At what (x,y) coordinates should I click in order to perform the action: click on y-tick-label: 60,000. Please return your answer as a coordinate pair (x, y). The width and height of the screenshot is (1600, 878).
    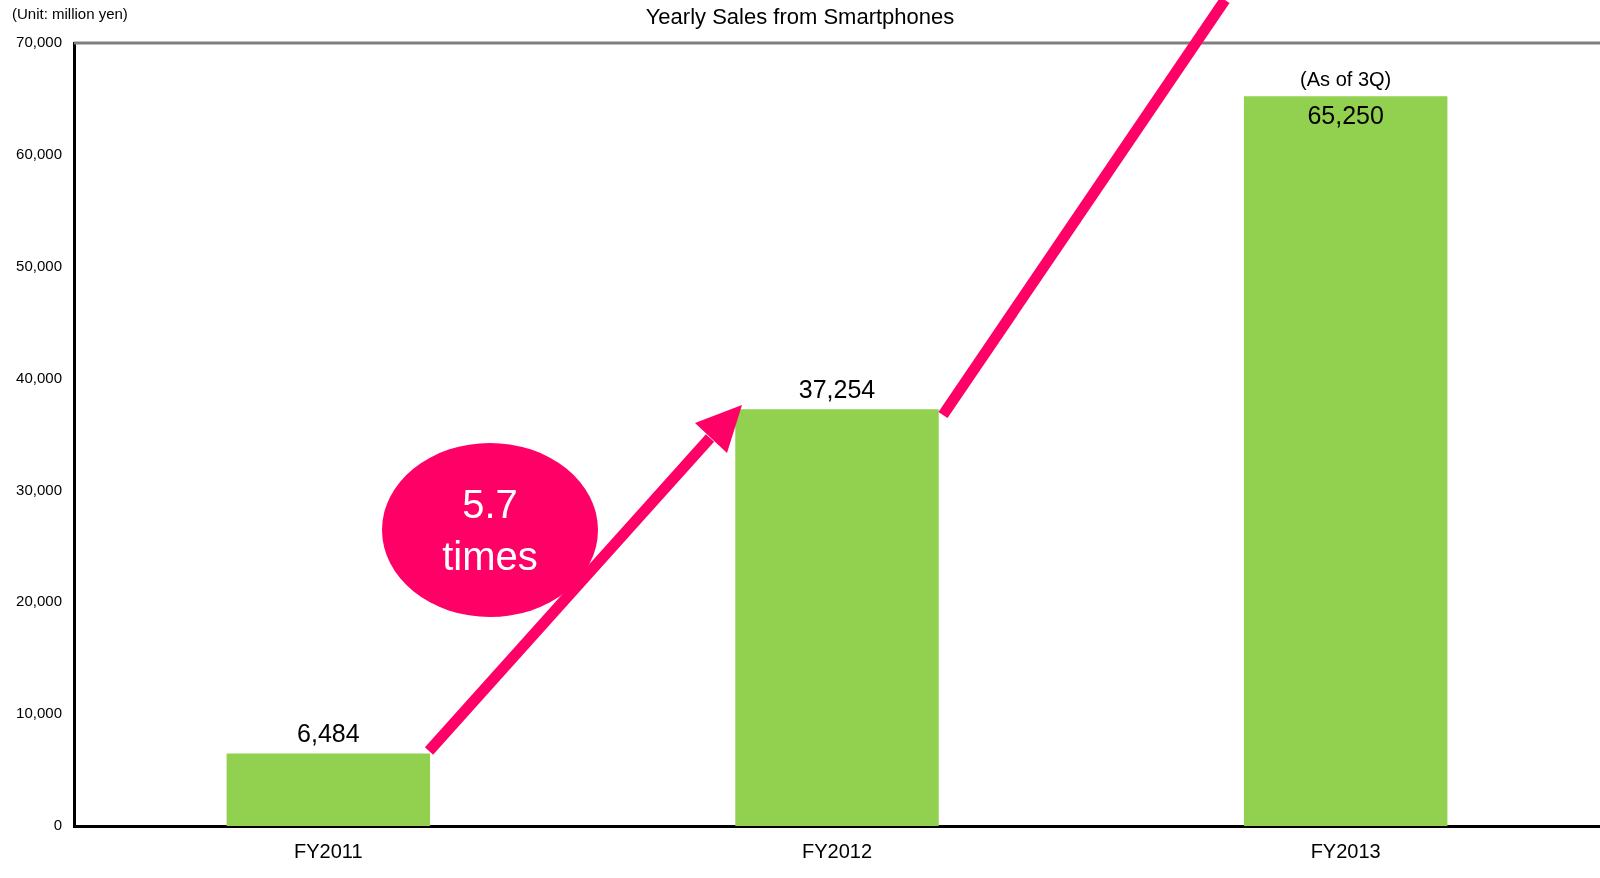
    Looking at the image, I should click on (39, 153).